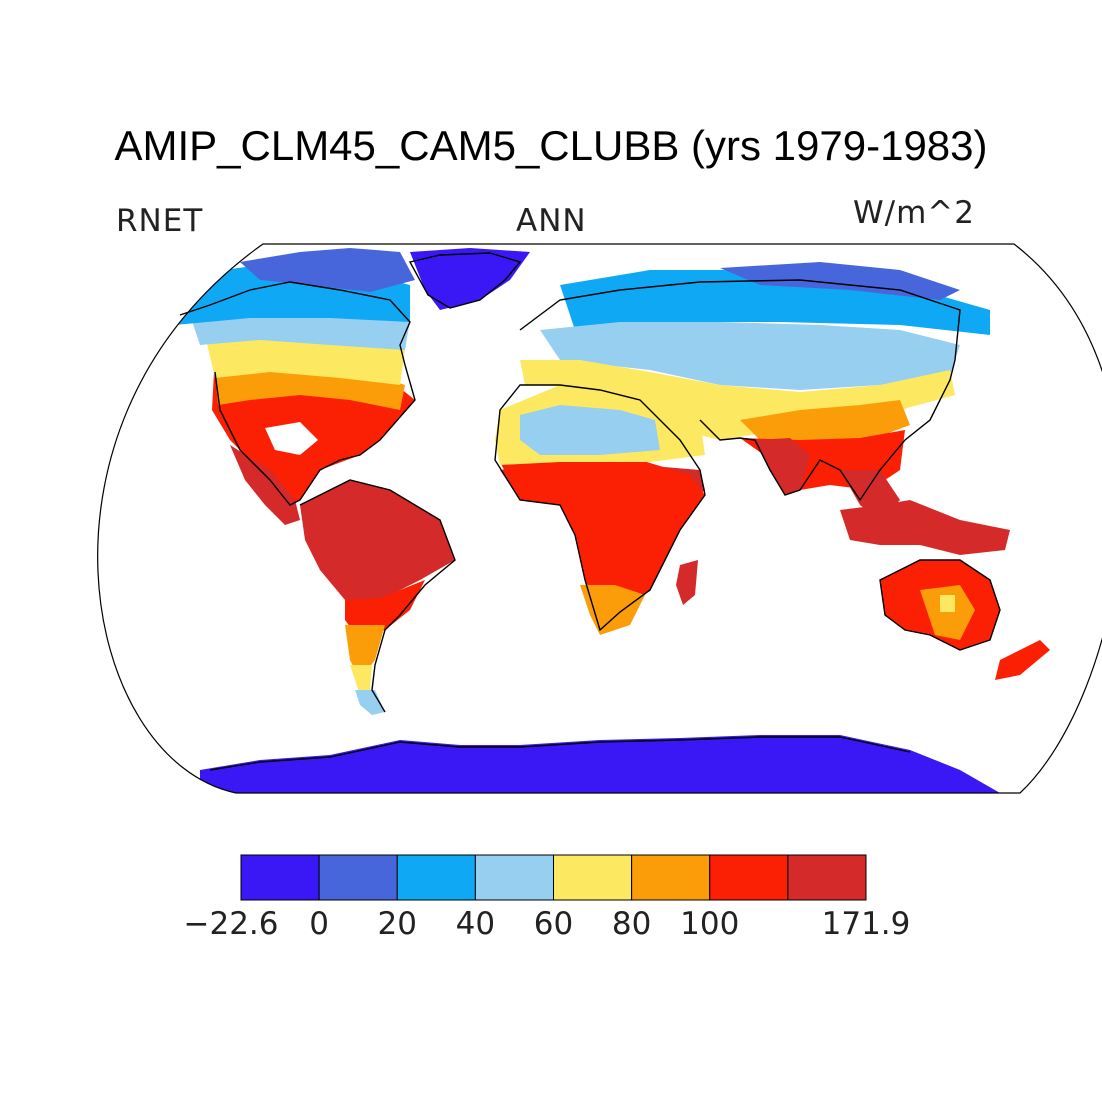 This screenshot has height=1102, width=1102. I want to click on greenland-zone, so click(470, 279).